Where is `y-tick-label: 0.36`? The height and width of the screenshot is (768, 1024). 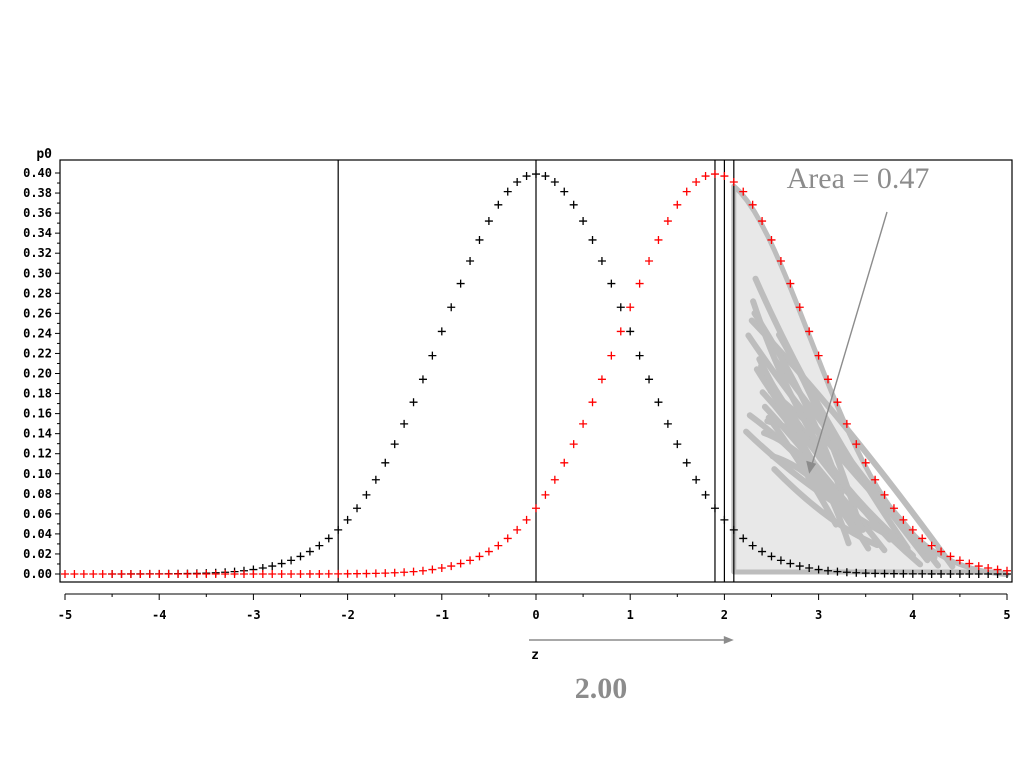
y-tick-label: 0.36 is located at coordinates (37, 213).